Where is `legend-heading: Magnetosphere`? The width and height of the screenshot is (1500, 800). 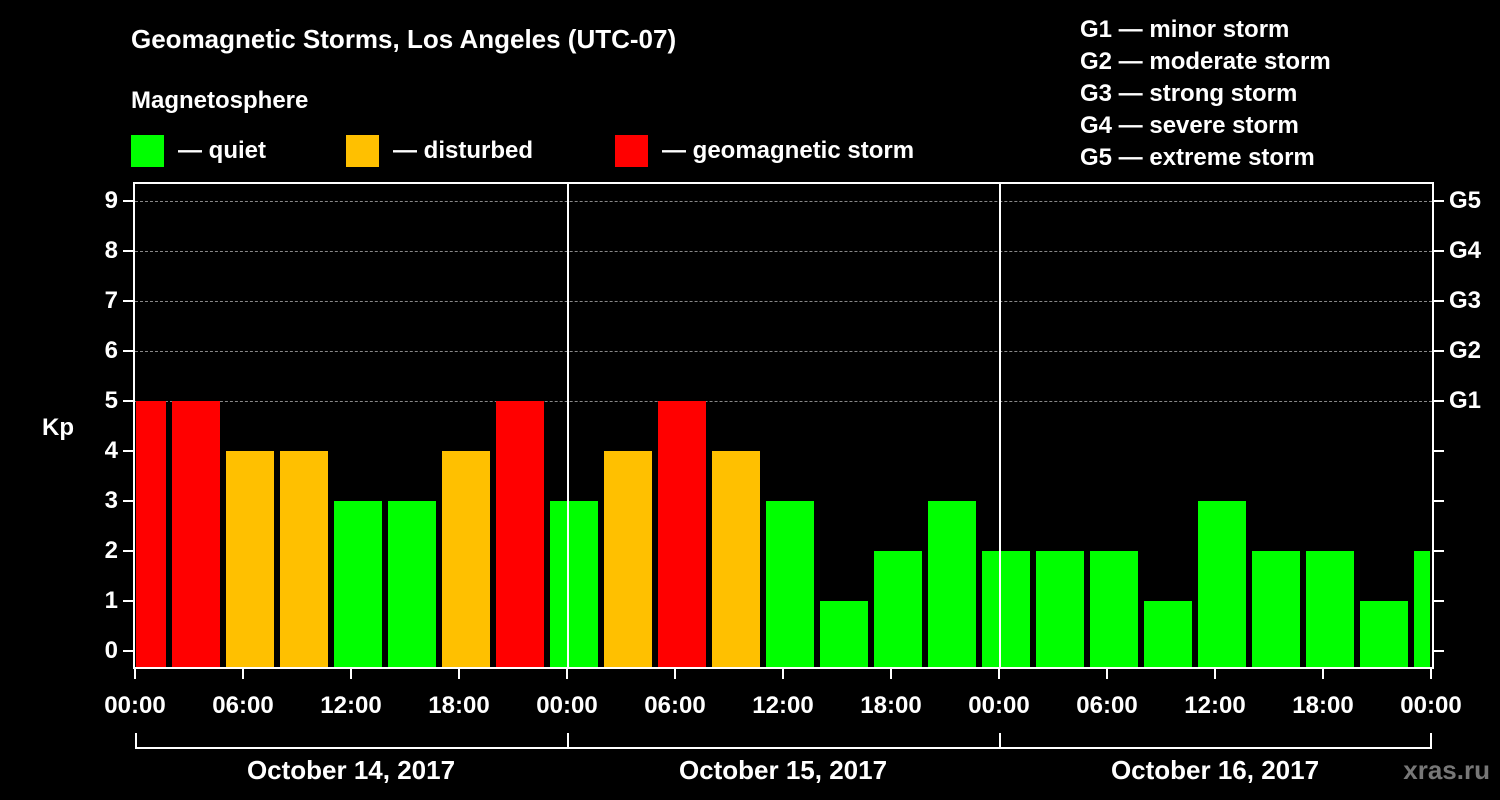
legend-heading: Magnetosphere is located at coordinates (220, 100).